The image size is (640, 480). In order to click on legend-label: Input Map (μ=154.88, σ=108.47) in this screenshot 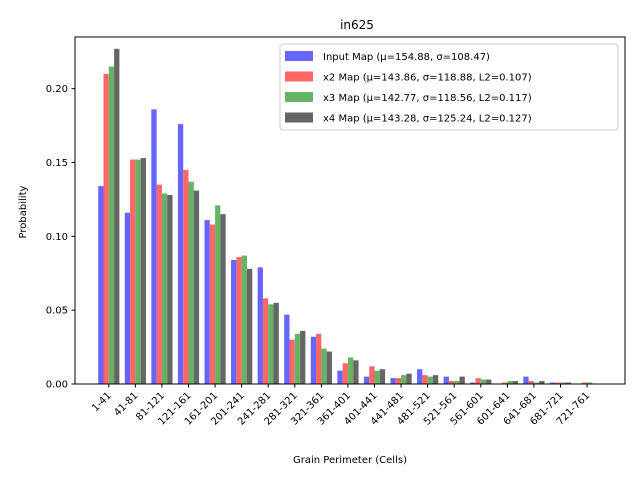, I will do `click(406, 57)`.